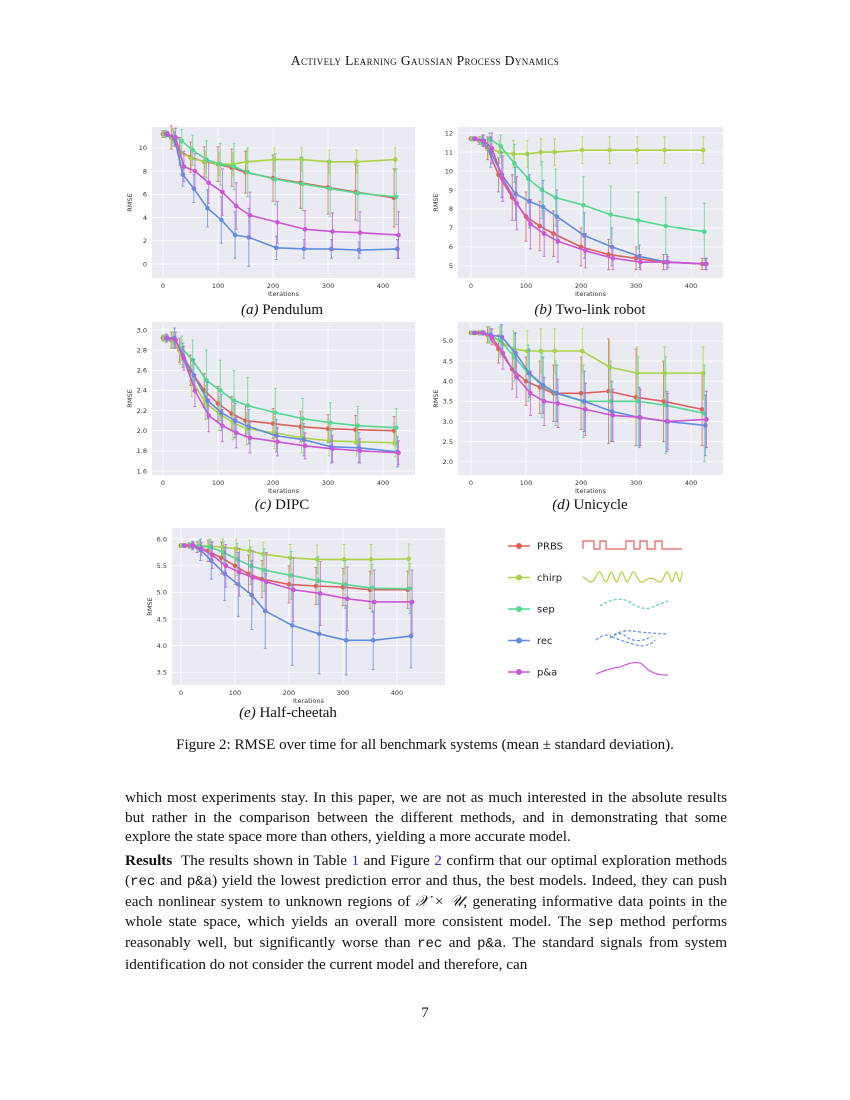  What do you see at coordinates (142, 371) in the screenshot?
I see `y-tick-label: 2.6` at bounding box center [142, 371].